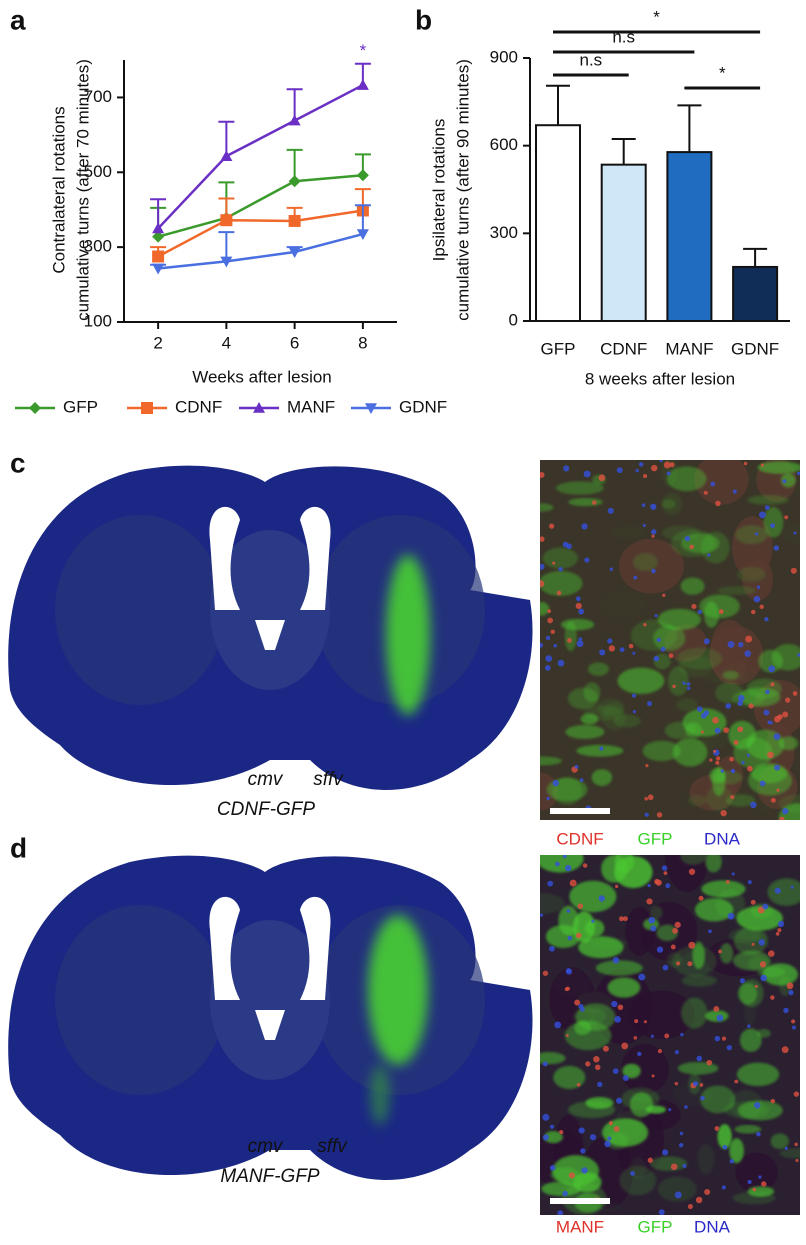  I want to click on y-tick-label: 900, so click(504, 56).